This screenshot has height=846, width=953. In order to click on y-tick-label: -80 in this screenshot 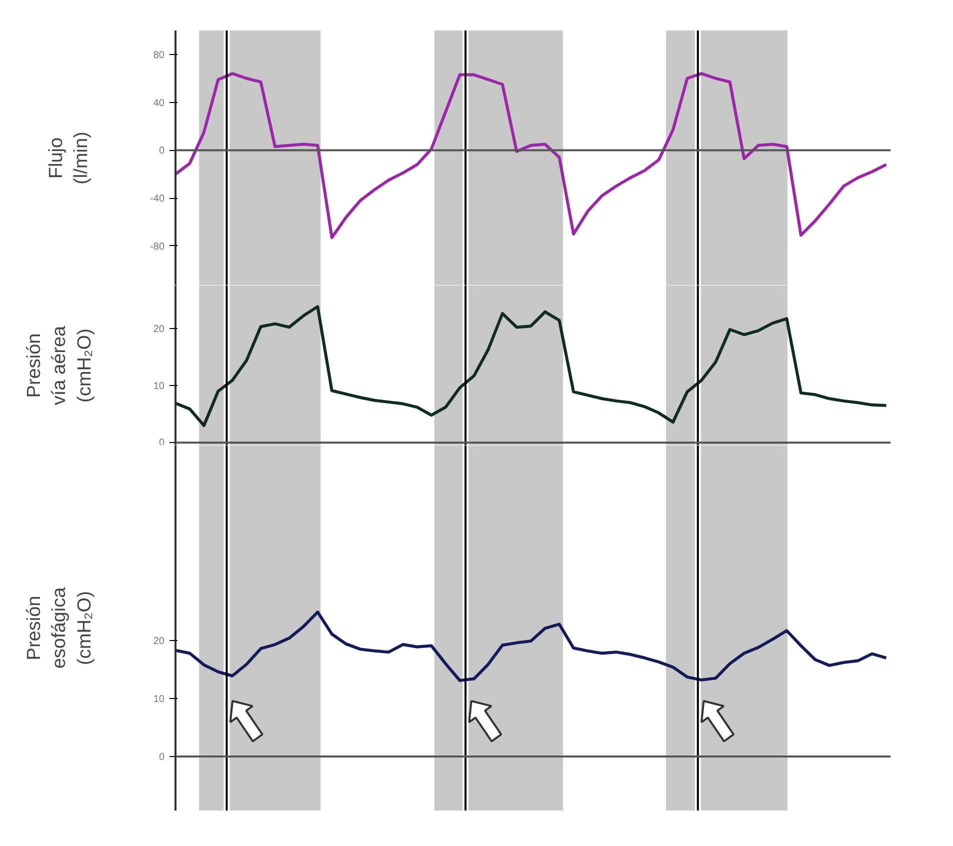, I will do `click(157, 246)`.